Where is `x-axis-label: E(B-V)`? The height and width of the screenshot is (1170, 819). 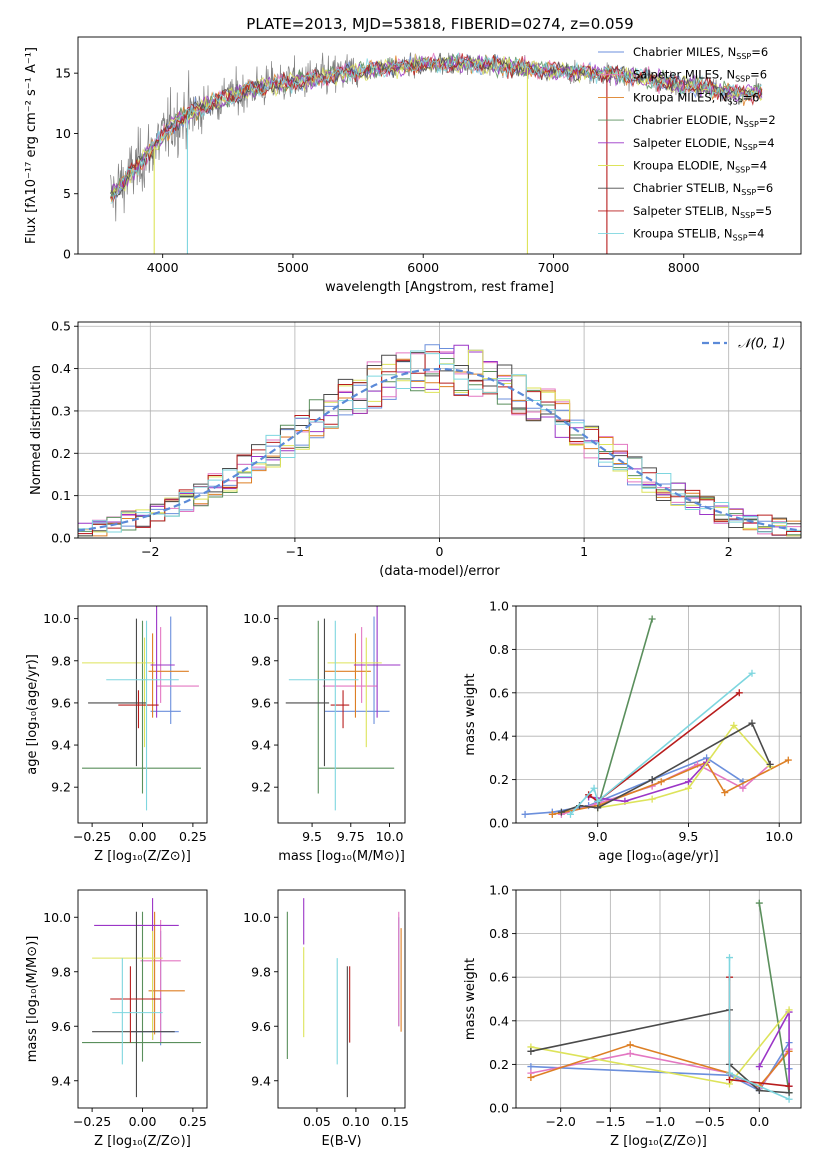 x-axis-label: E(B-V) is located at coordinates (341, 1141).